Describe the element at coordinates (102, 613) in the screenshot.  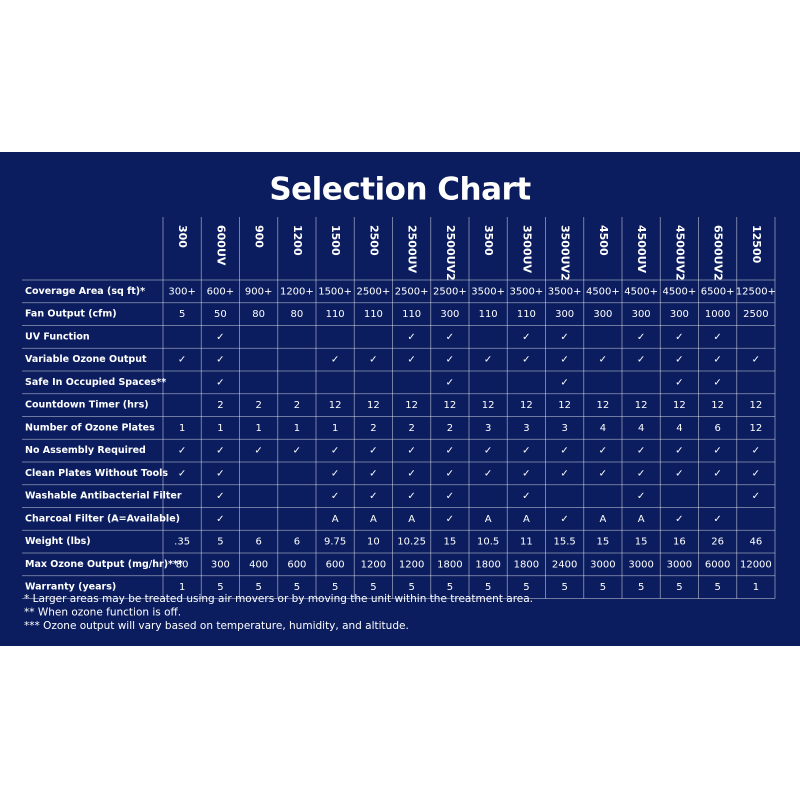
I see `footnote: ** When ozone function is off.` at that location.